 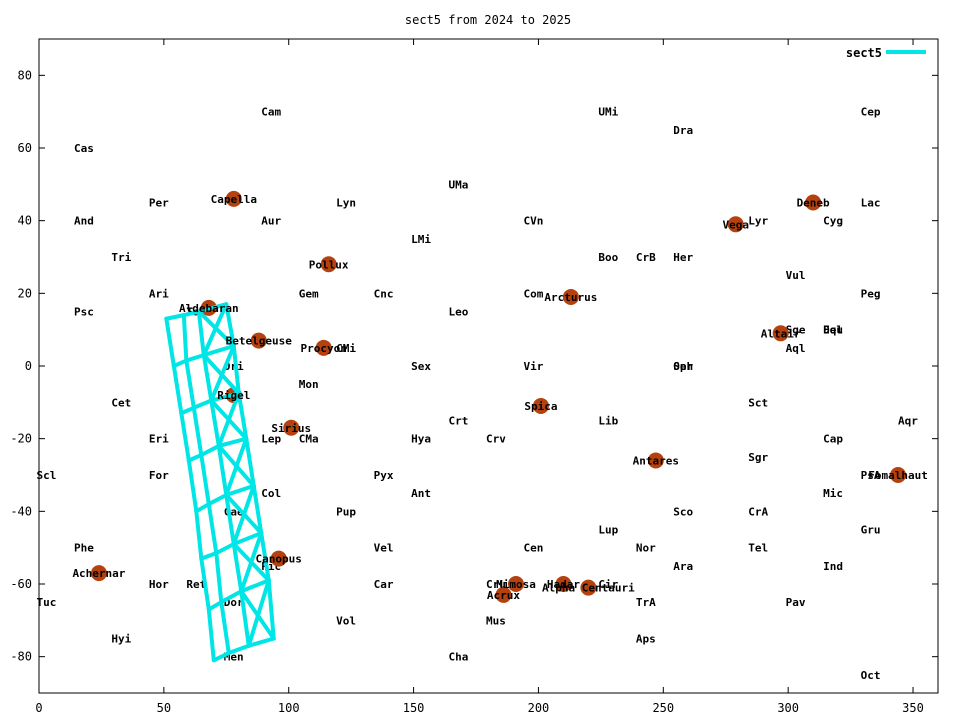 I want to click on star-label: Spica, so click(x=540, y=406).